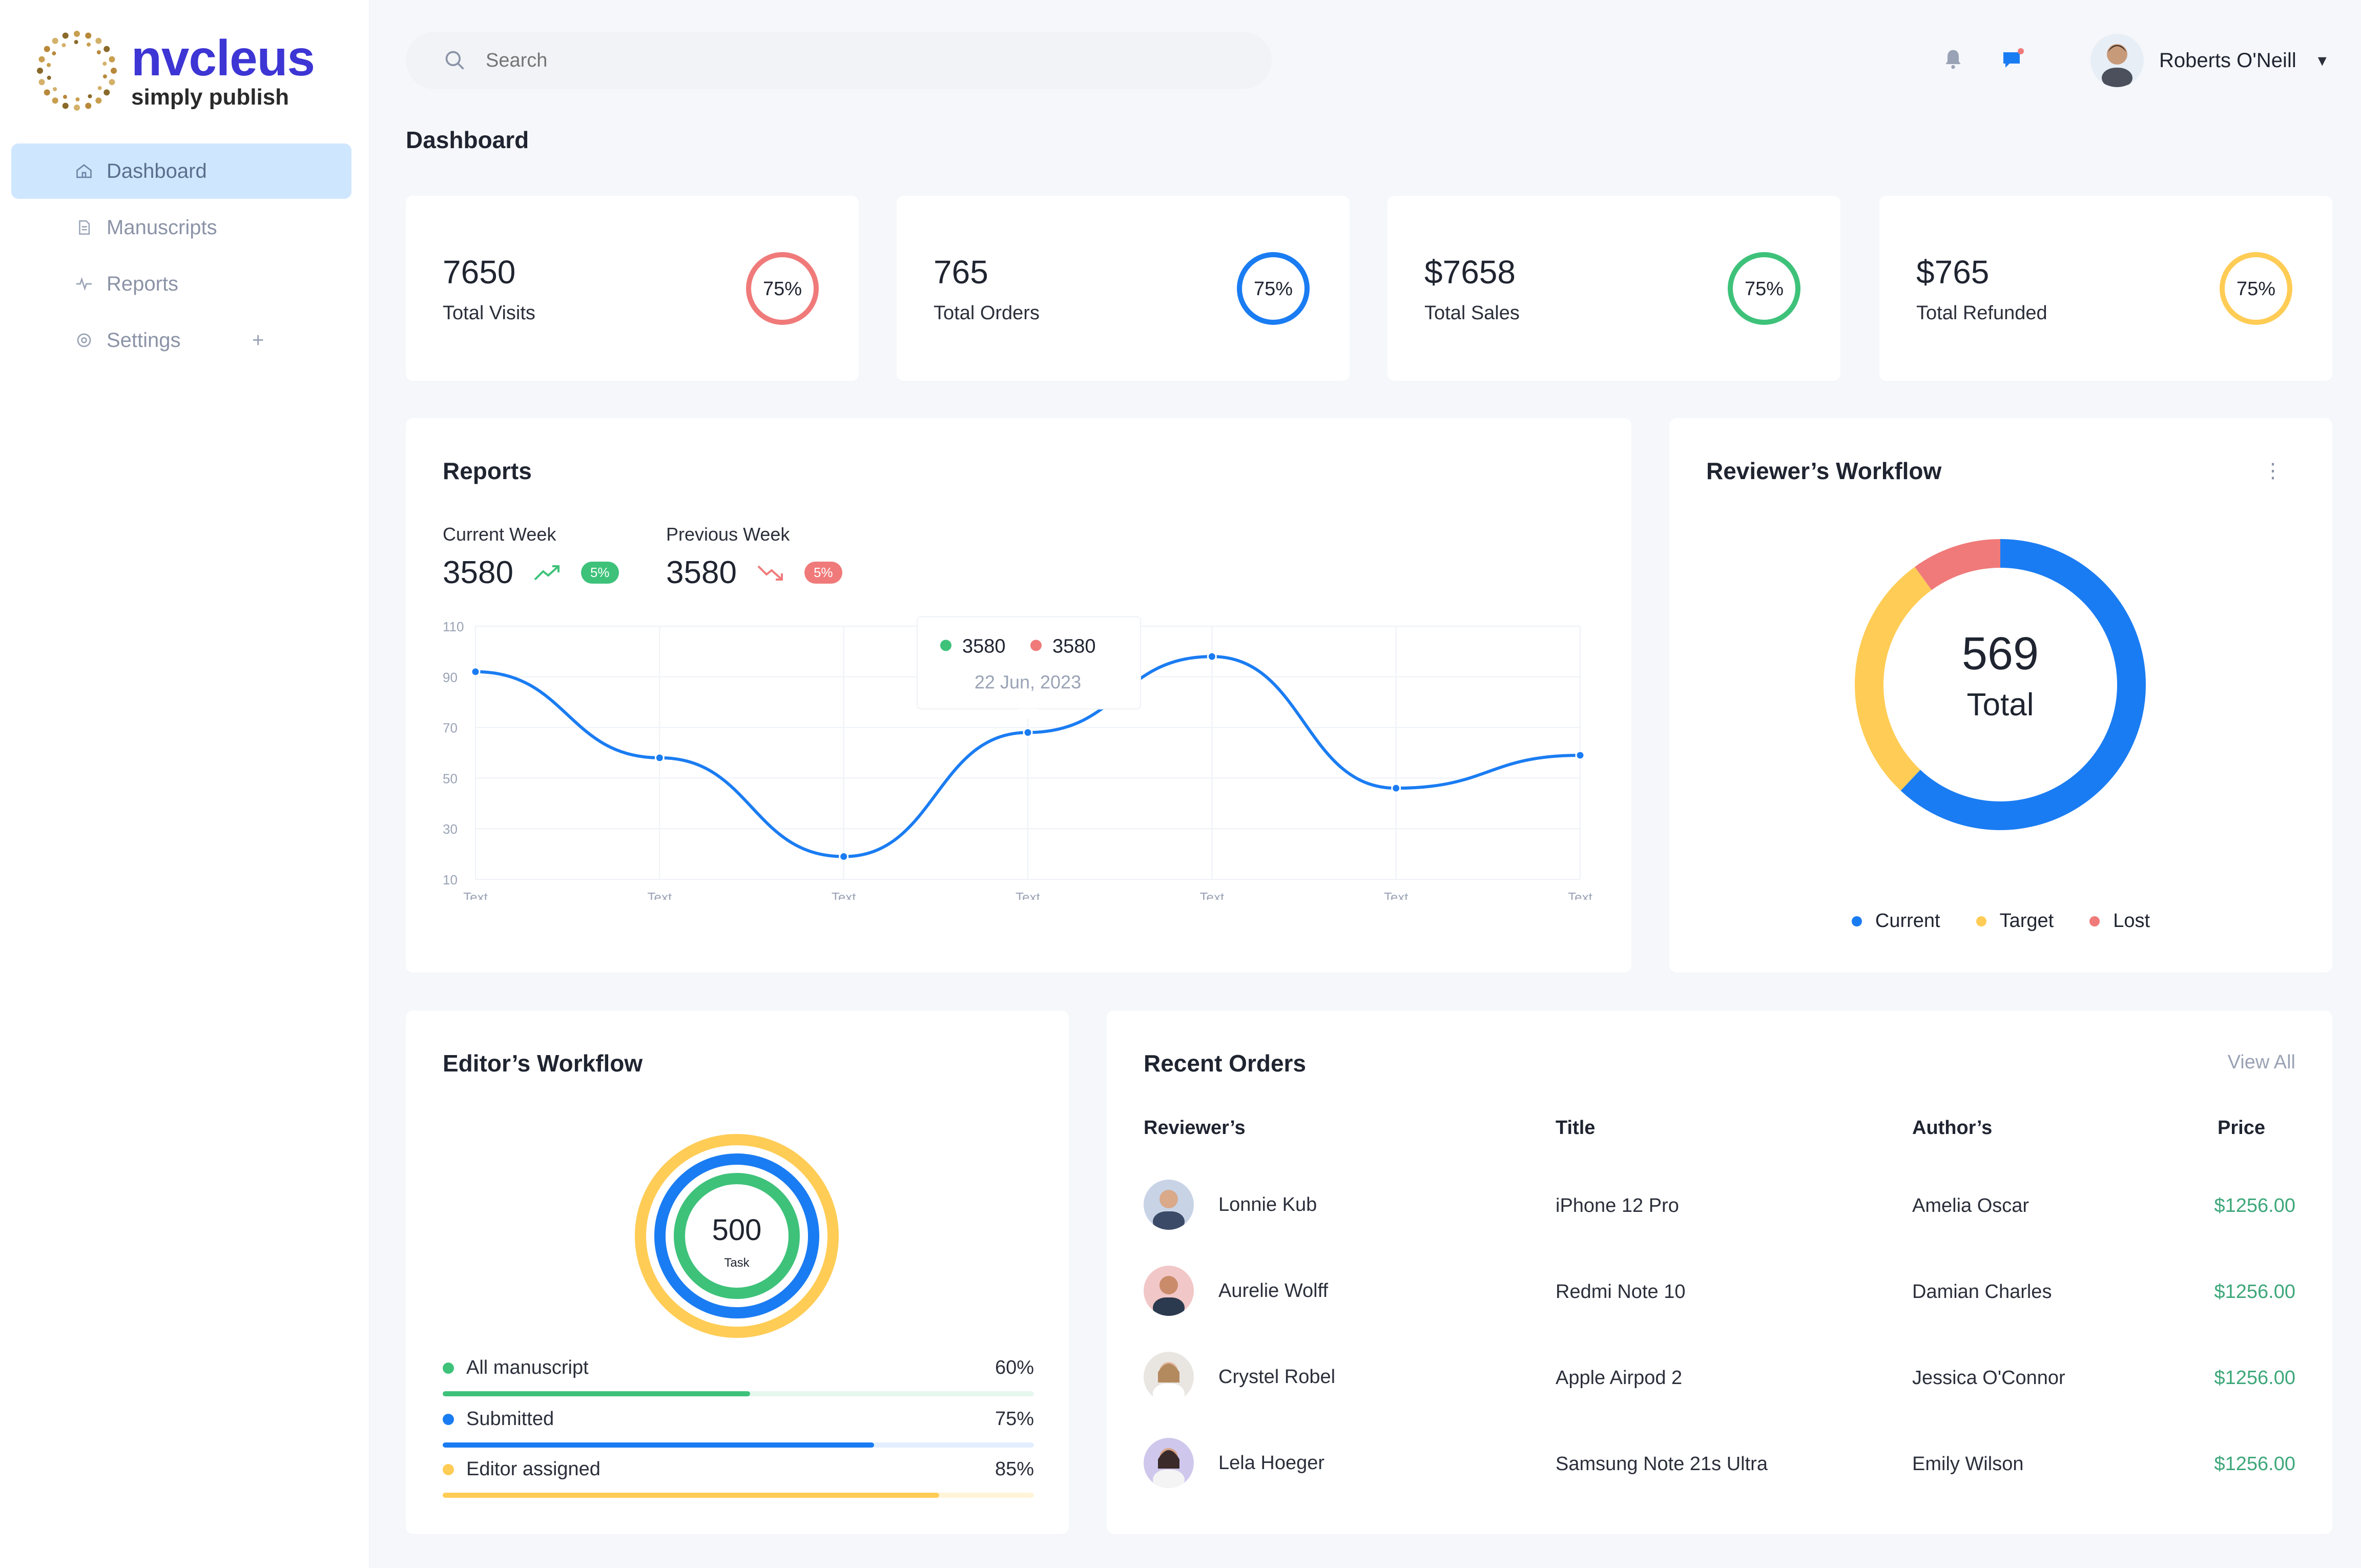  I want to click on previous-week-label: Previous Week, so click(728, 534).